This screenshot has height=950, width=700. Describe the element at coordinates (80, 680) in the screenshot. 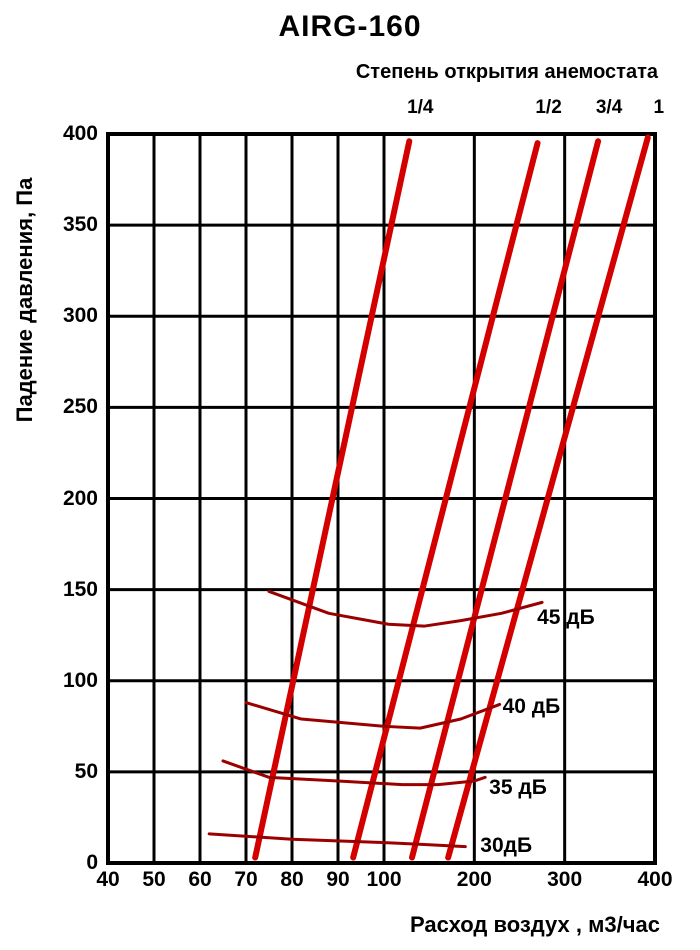

I see `y-tick-label-100: 100` at that location.